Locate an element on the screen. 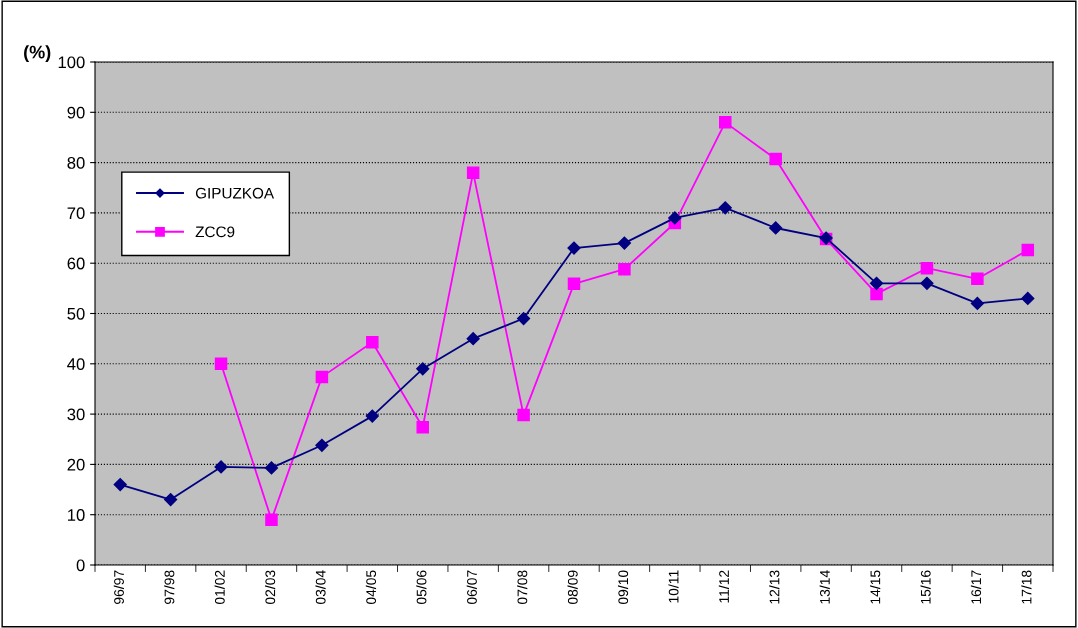 Image resolution: width=1078 pixels, height=628 pixels. legend-label: GIPUZKOA is located at coordinates (235, 193).